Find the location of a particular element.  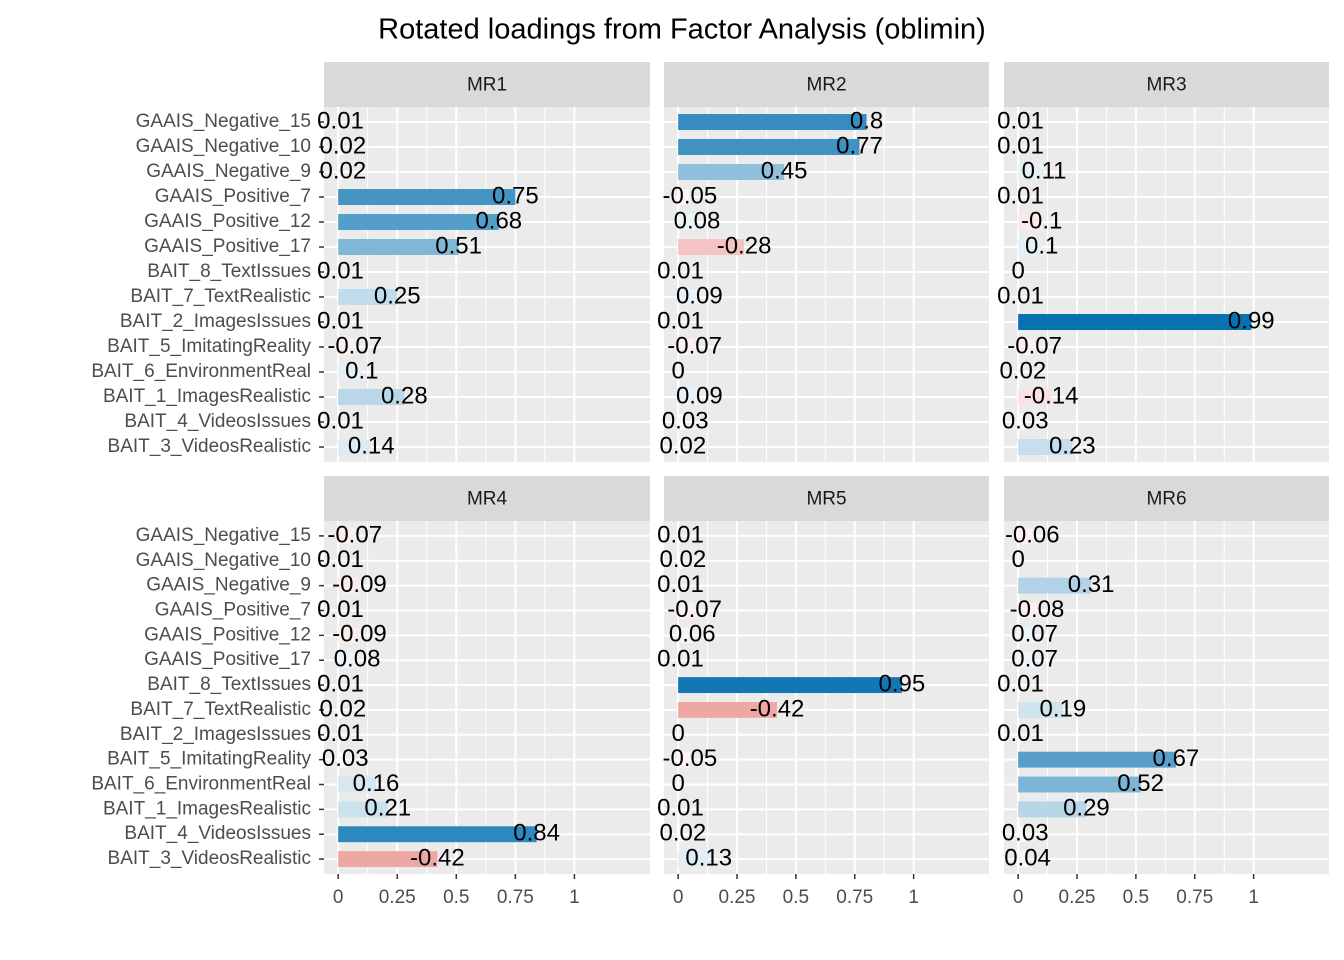

data-label: 0.19 is located at coordinates (1063, 708).